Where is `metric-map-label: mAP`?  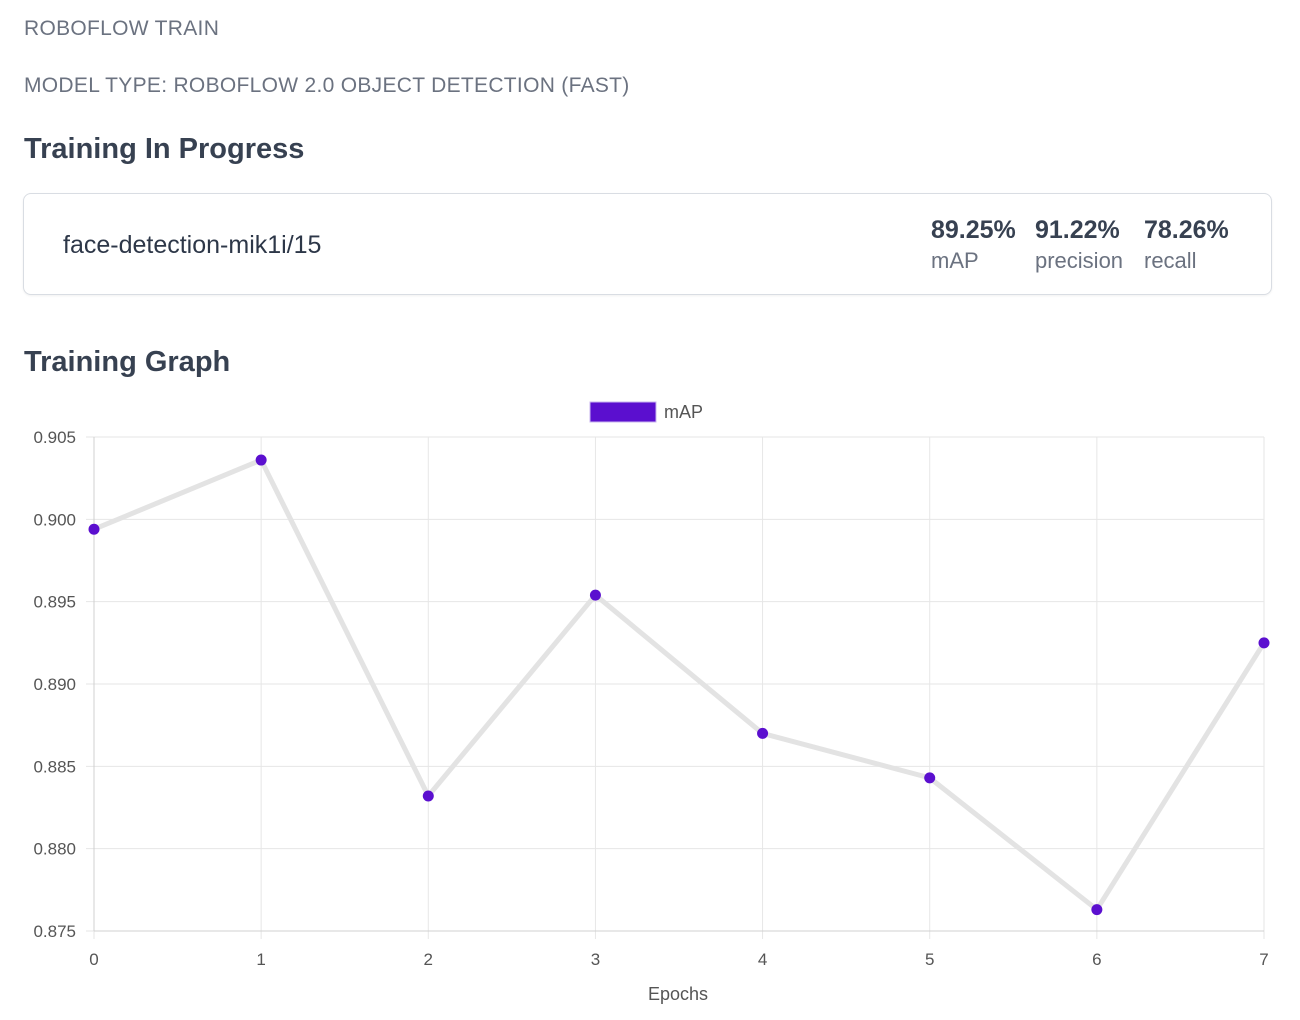 metric-map-label: mAP is located at coordinates (955, 260).